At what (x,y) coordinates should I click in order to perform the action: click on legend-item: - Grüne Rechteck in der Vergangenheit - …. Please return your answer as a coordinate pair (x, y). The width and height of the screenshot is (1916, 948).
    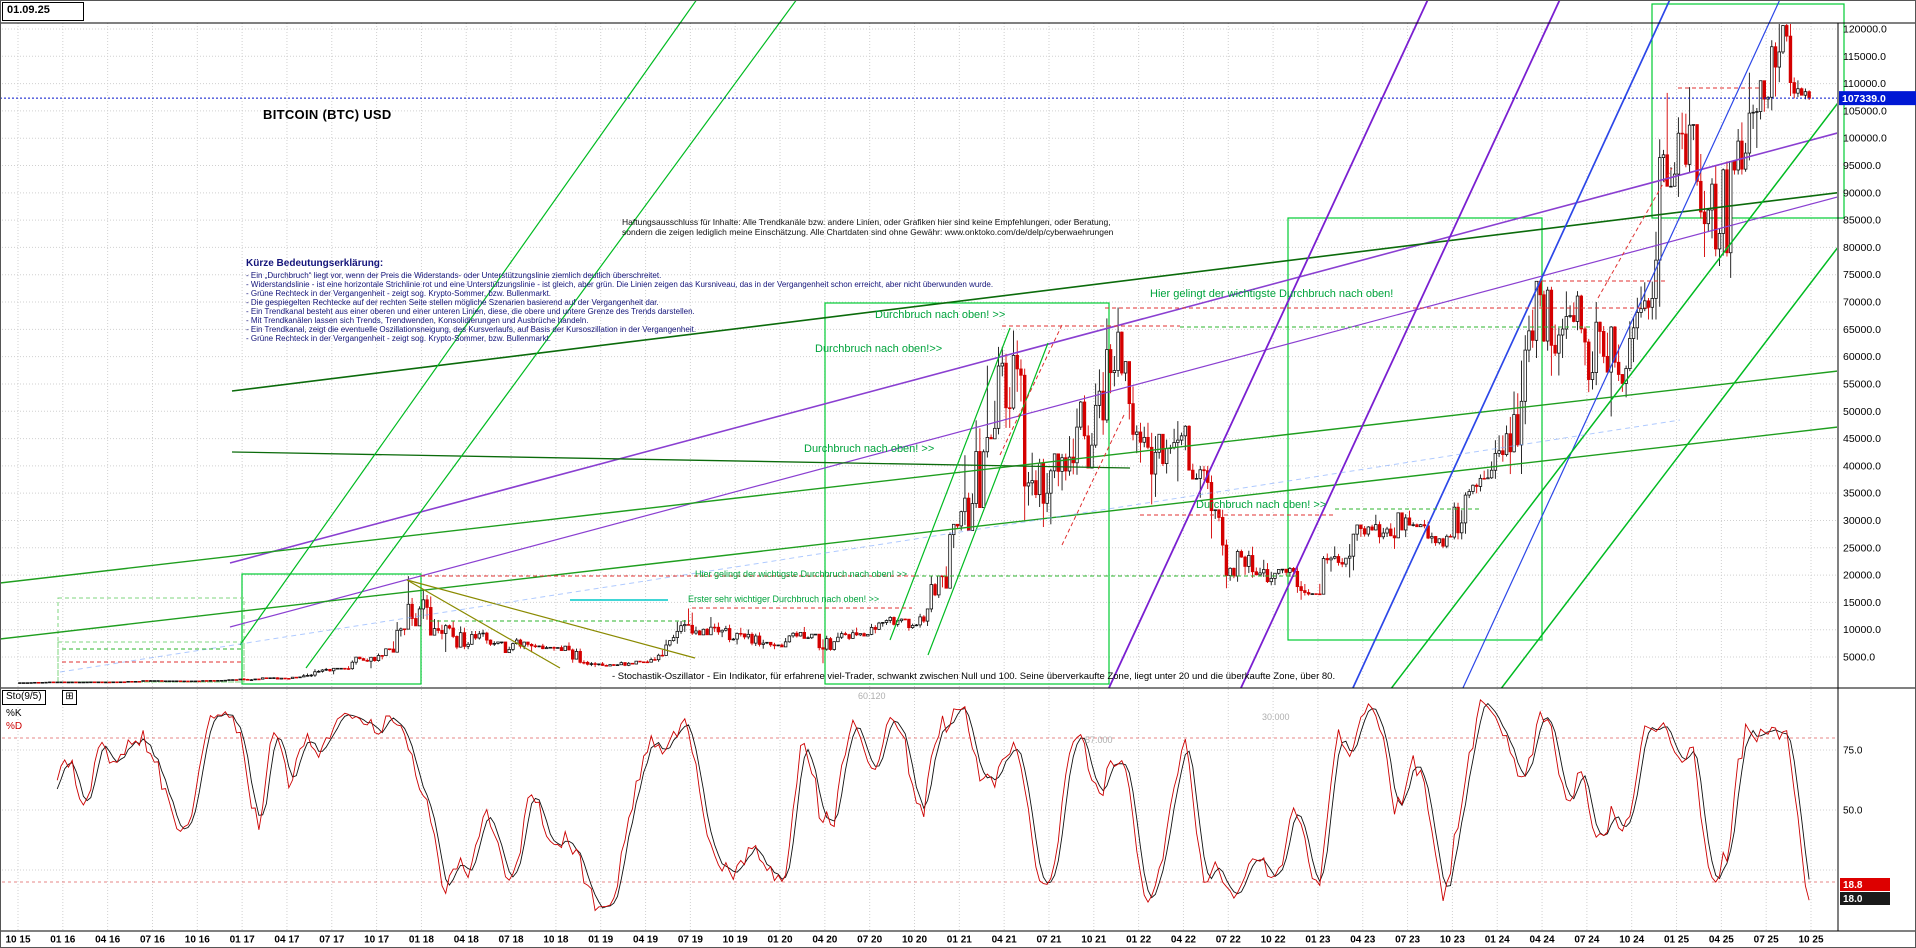
    Looking at the image, I should click on (399, 293).